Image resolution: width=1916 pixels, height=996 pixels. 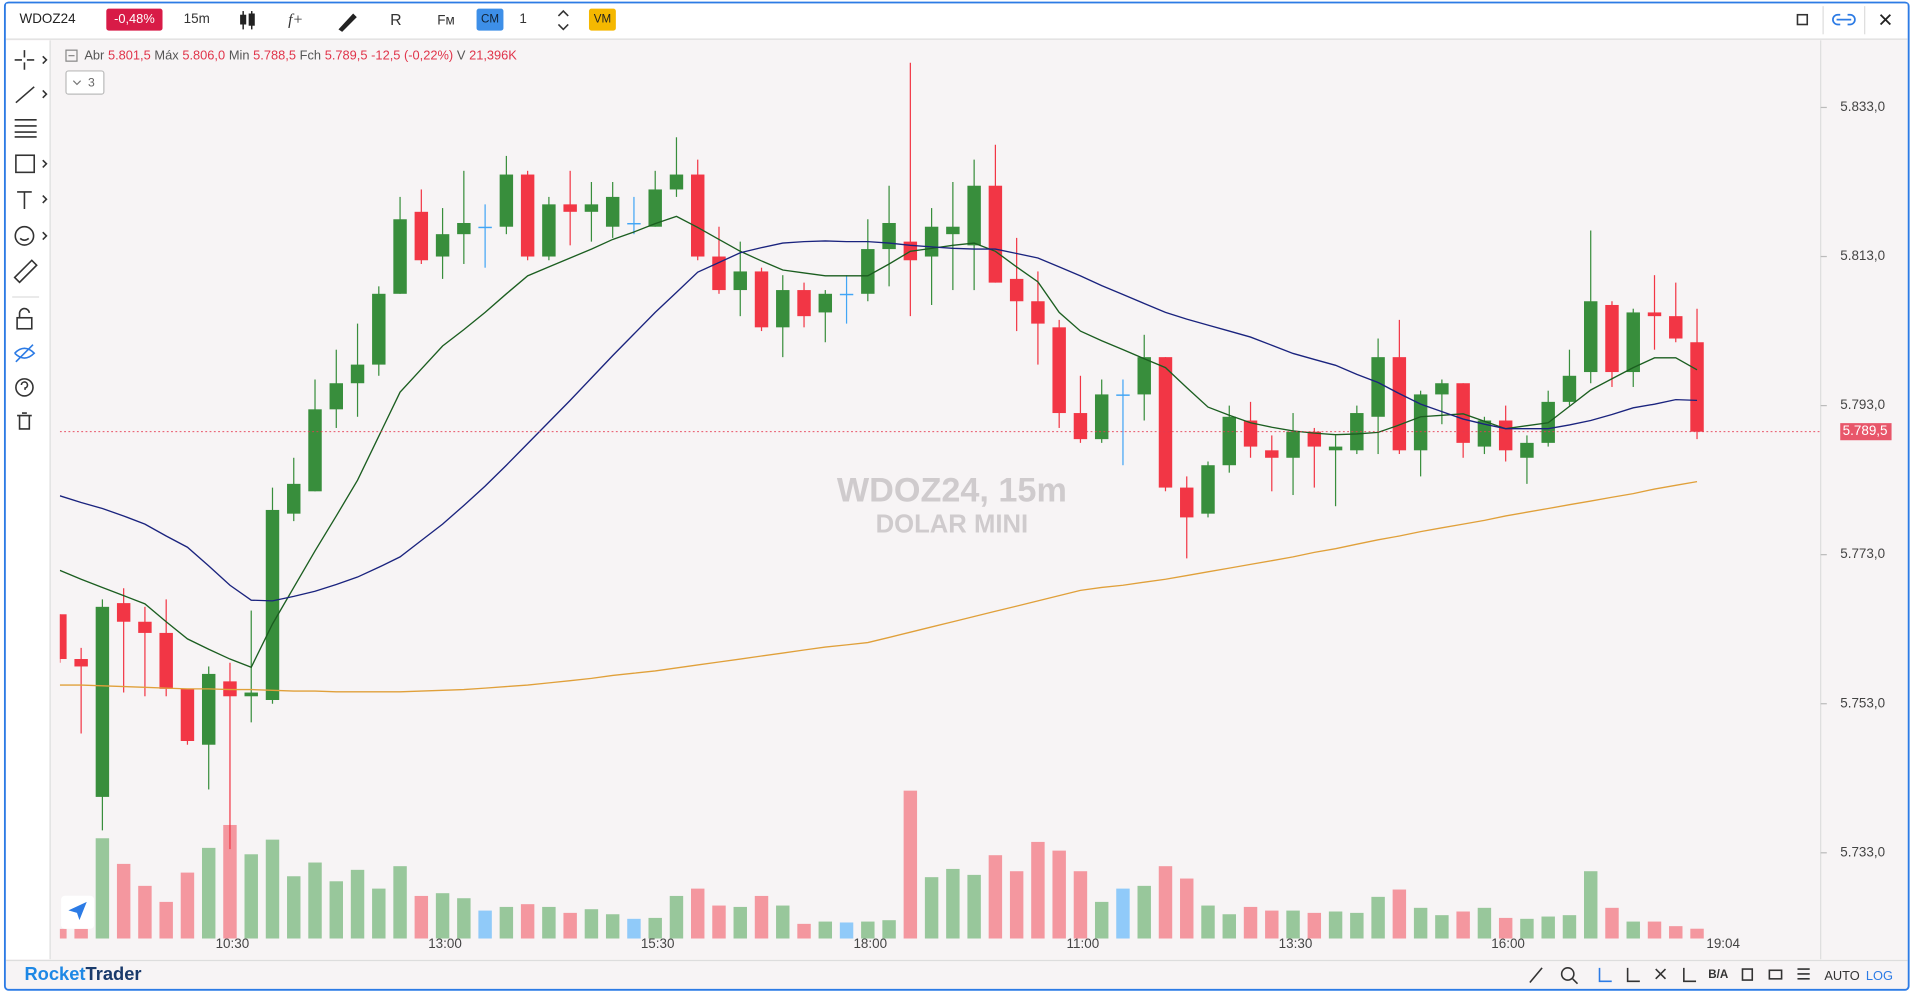 What do you see at coordinates (24, 421) in the screenshot?
I see `delete-tool` at bounding box center [24, 421].